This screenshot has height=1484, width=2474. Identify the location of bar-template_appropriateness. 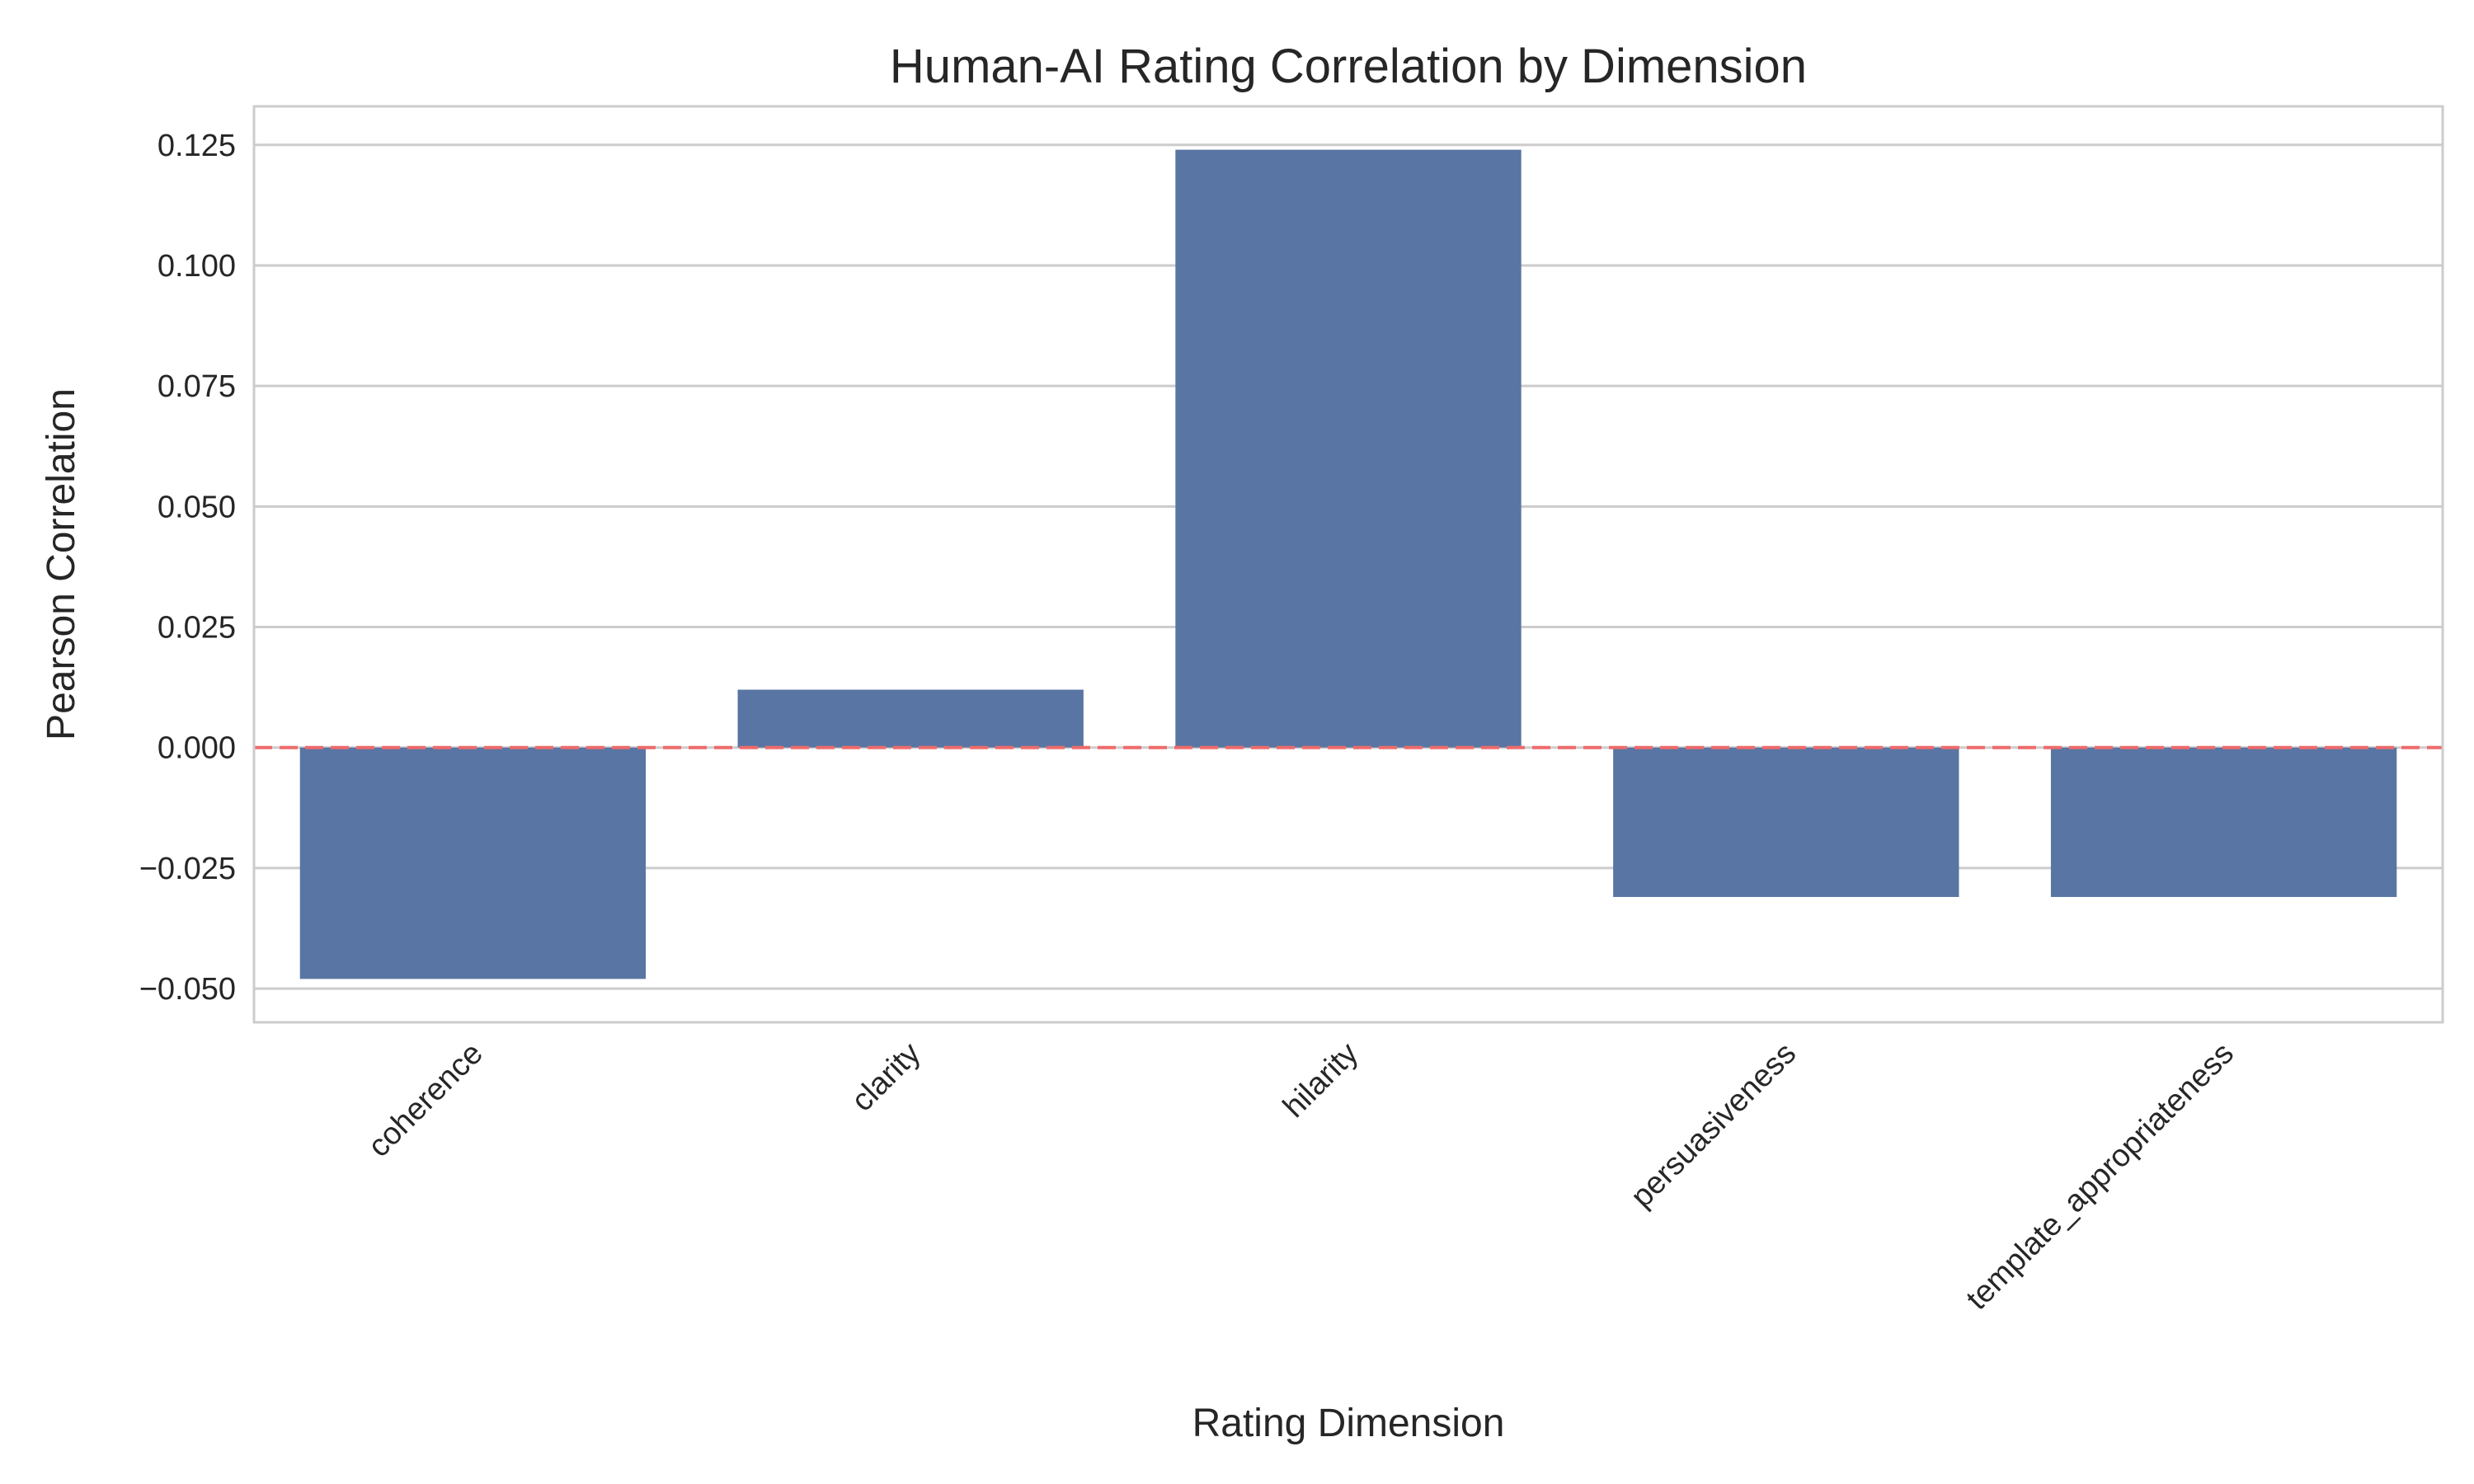
(2223, 822).